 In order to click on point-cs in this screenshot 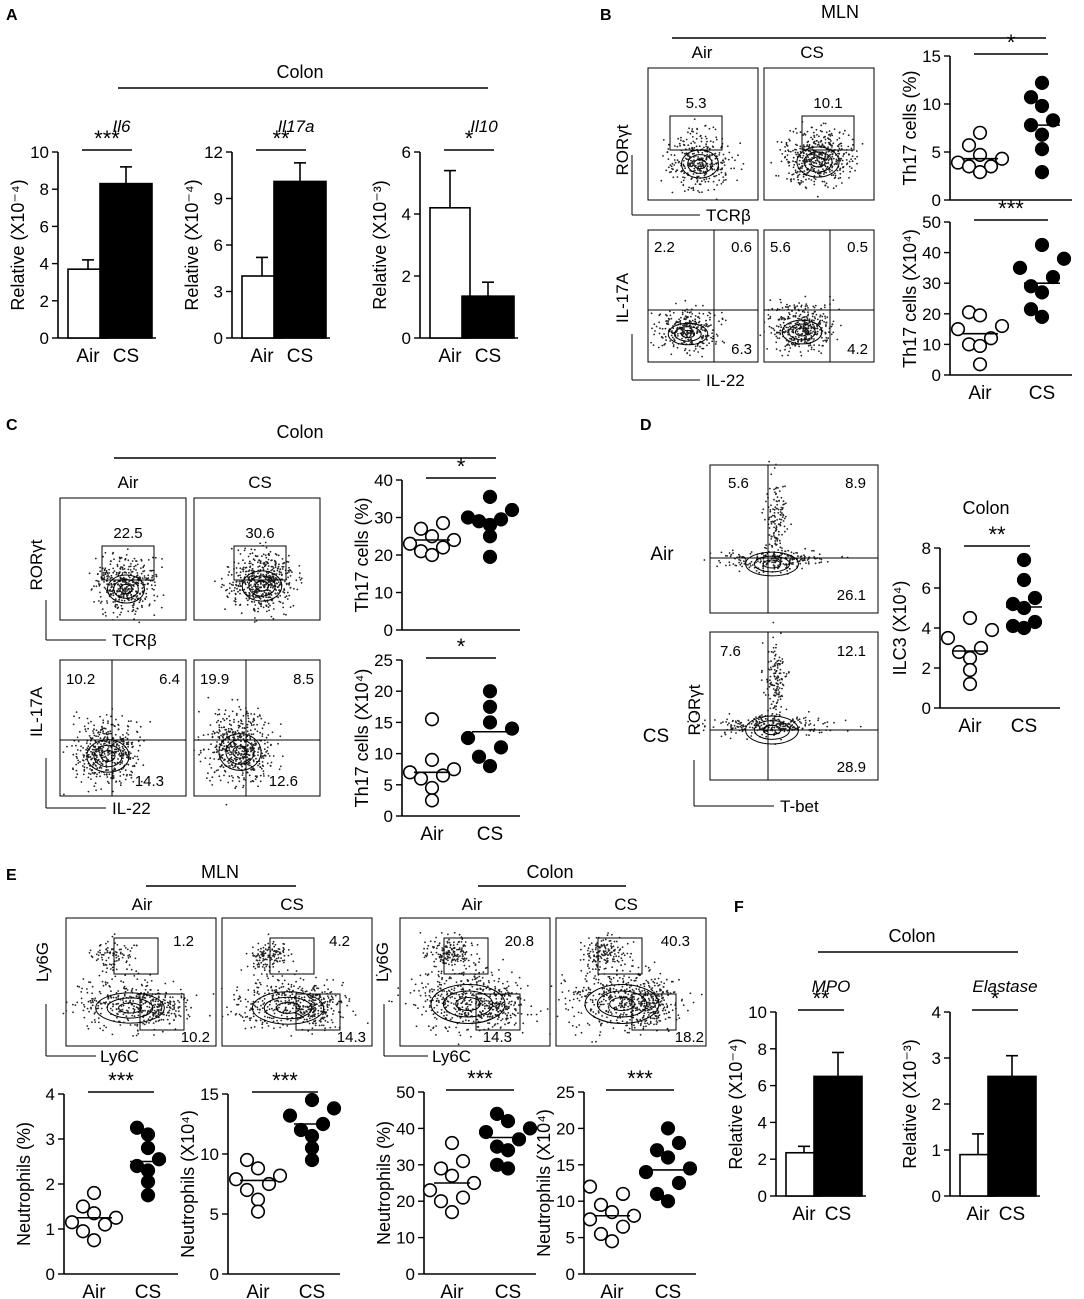, I will do `click(1064, 258)`.